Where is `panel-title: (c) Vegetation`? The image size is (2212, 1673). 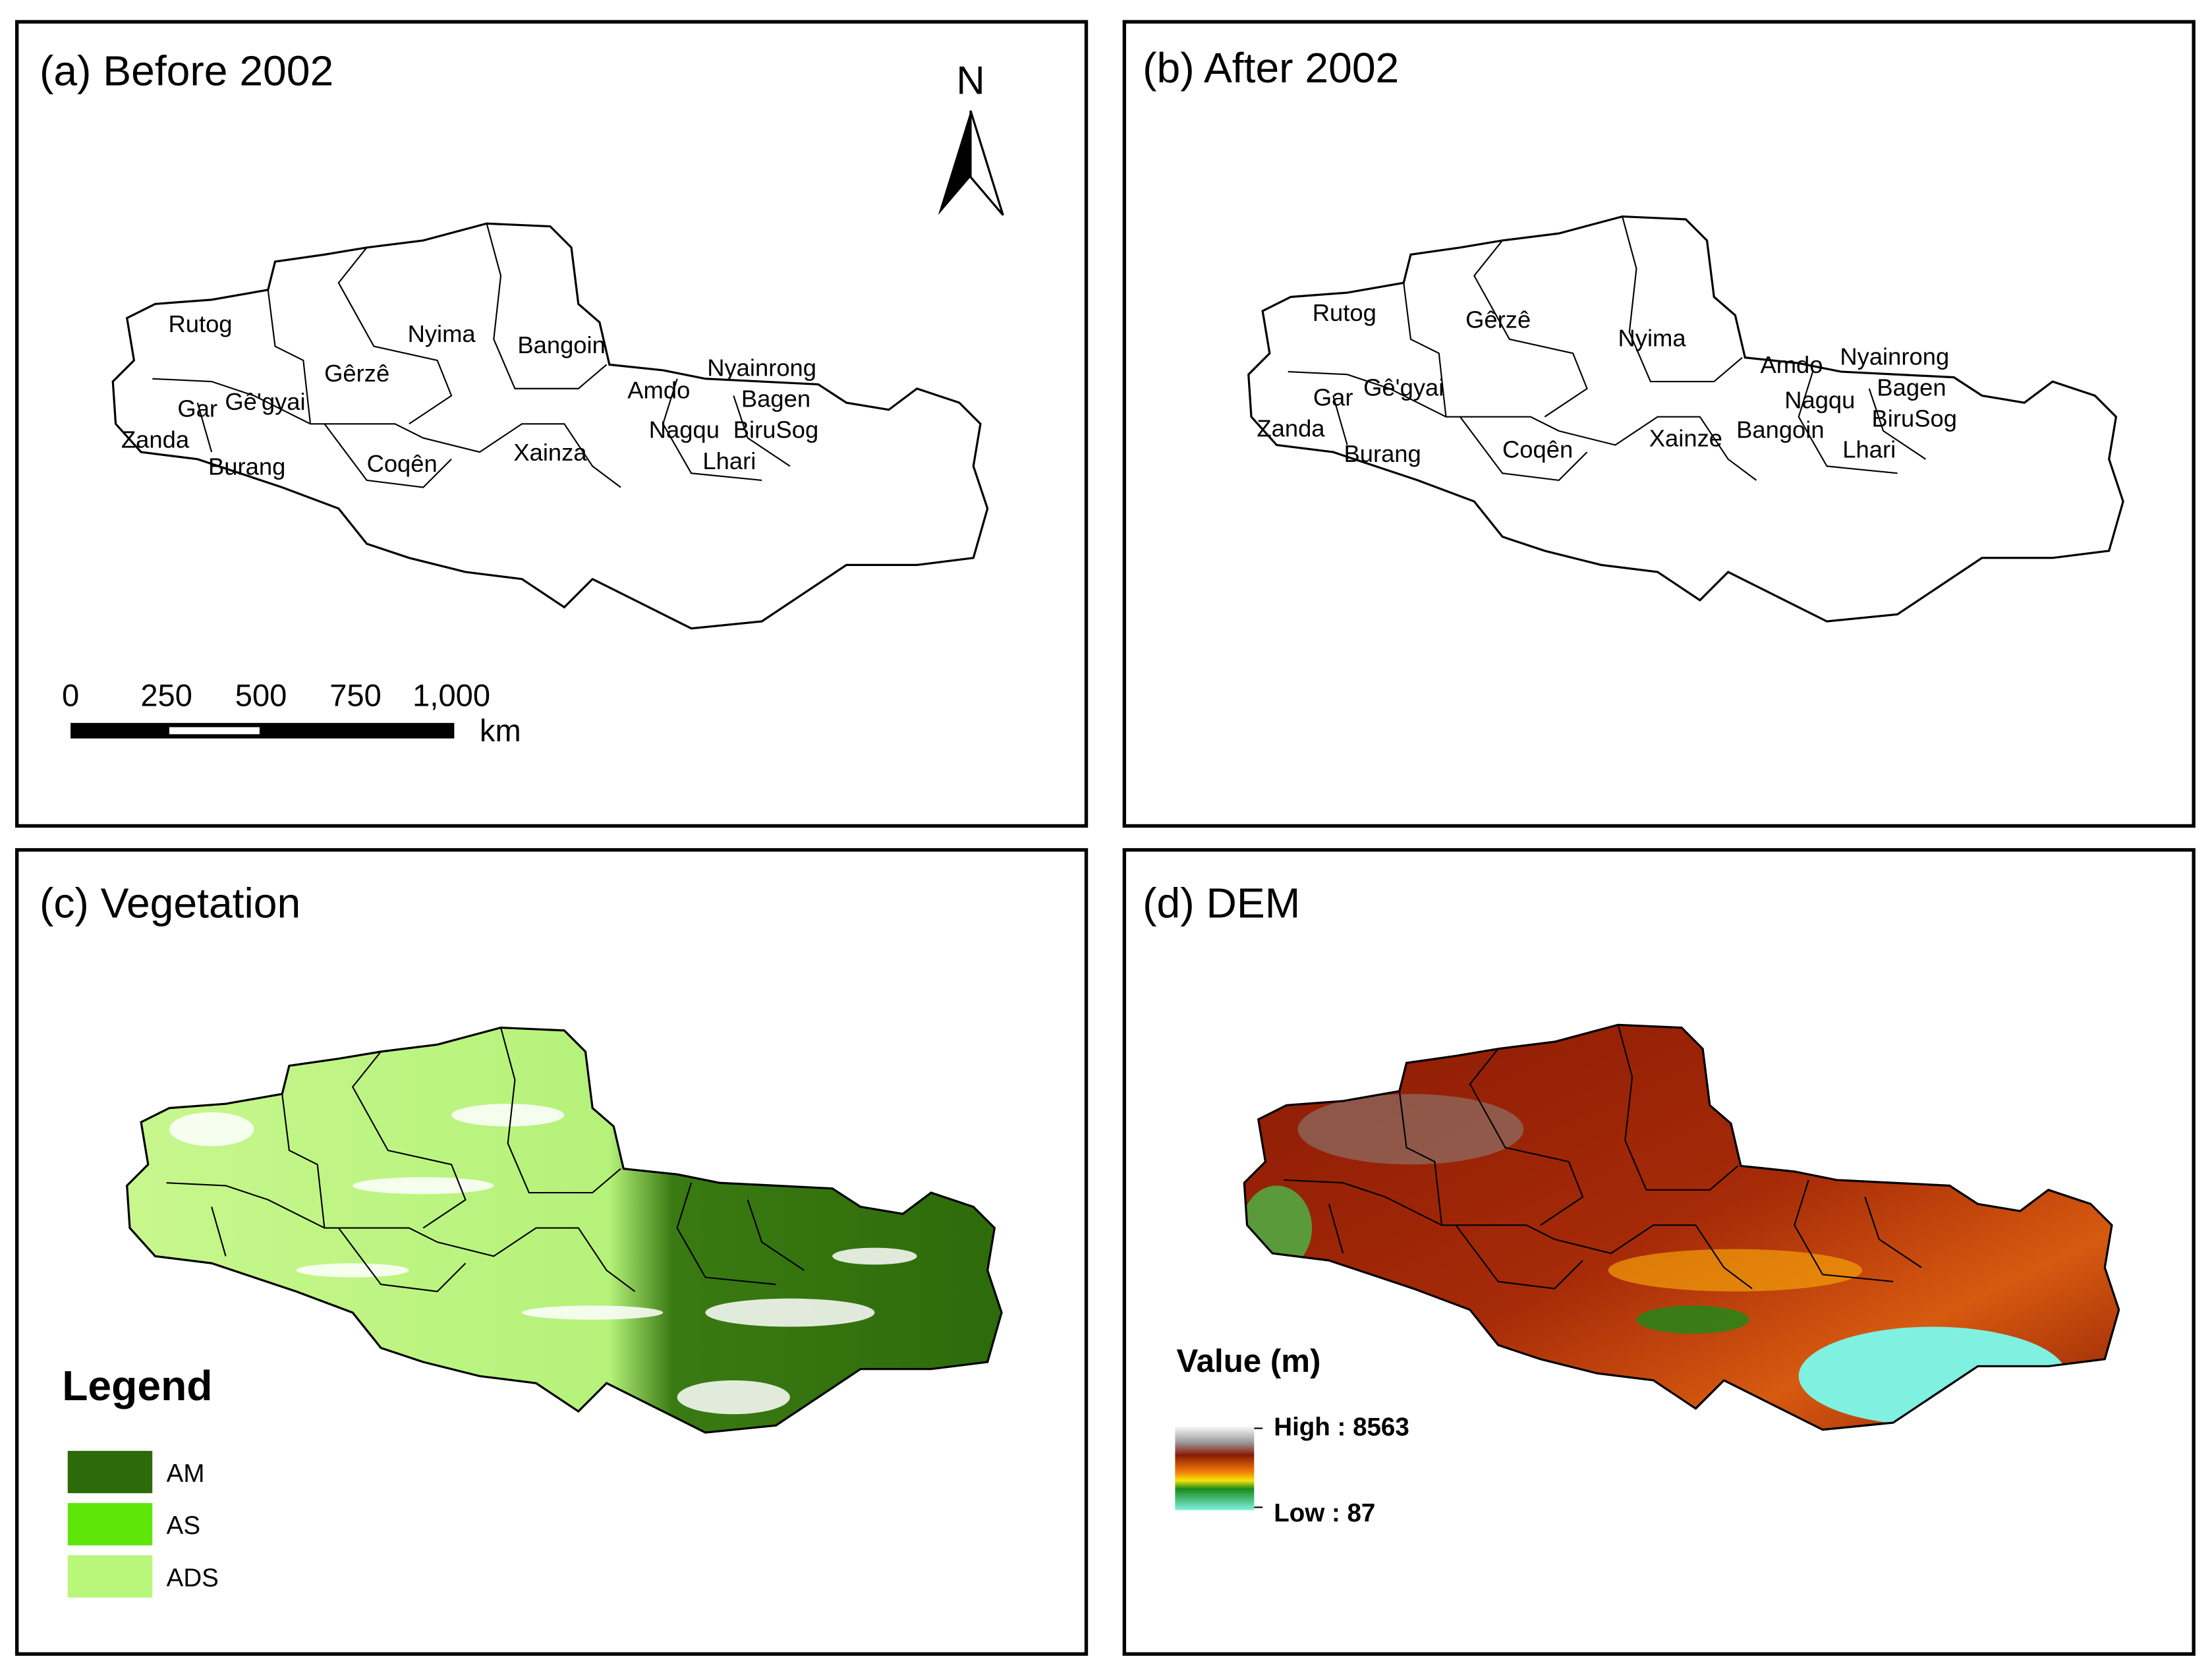 panel-title: (c) Vegetation is located at coordinates (170, 903).